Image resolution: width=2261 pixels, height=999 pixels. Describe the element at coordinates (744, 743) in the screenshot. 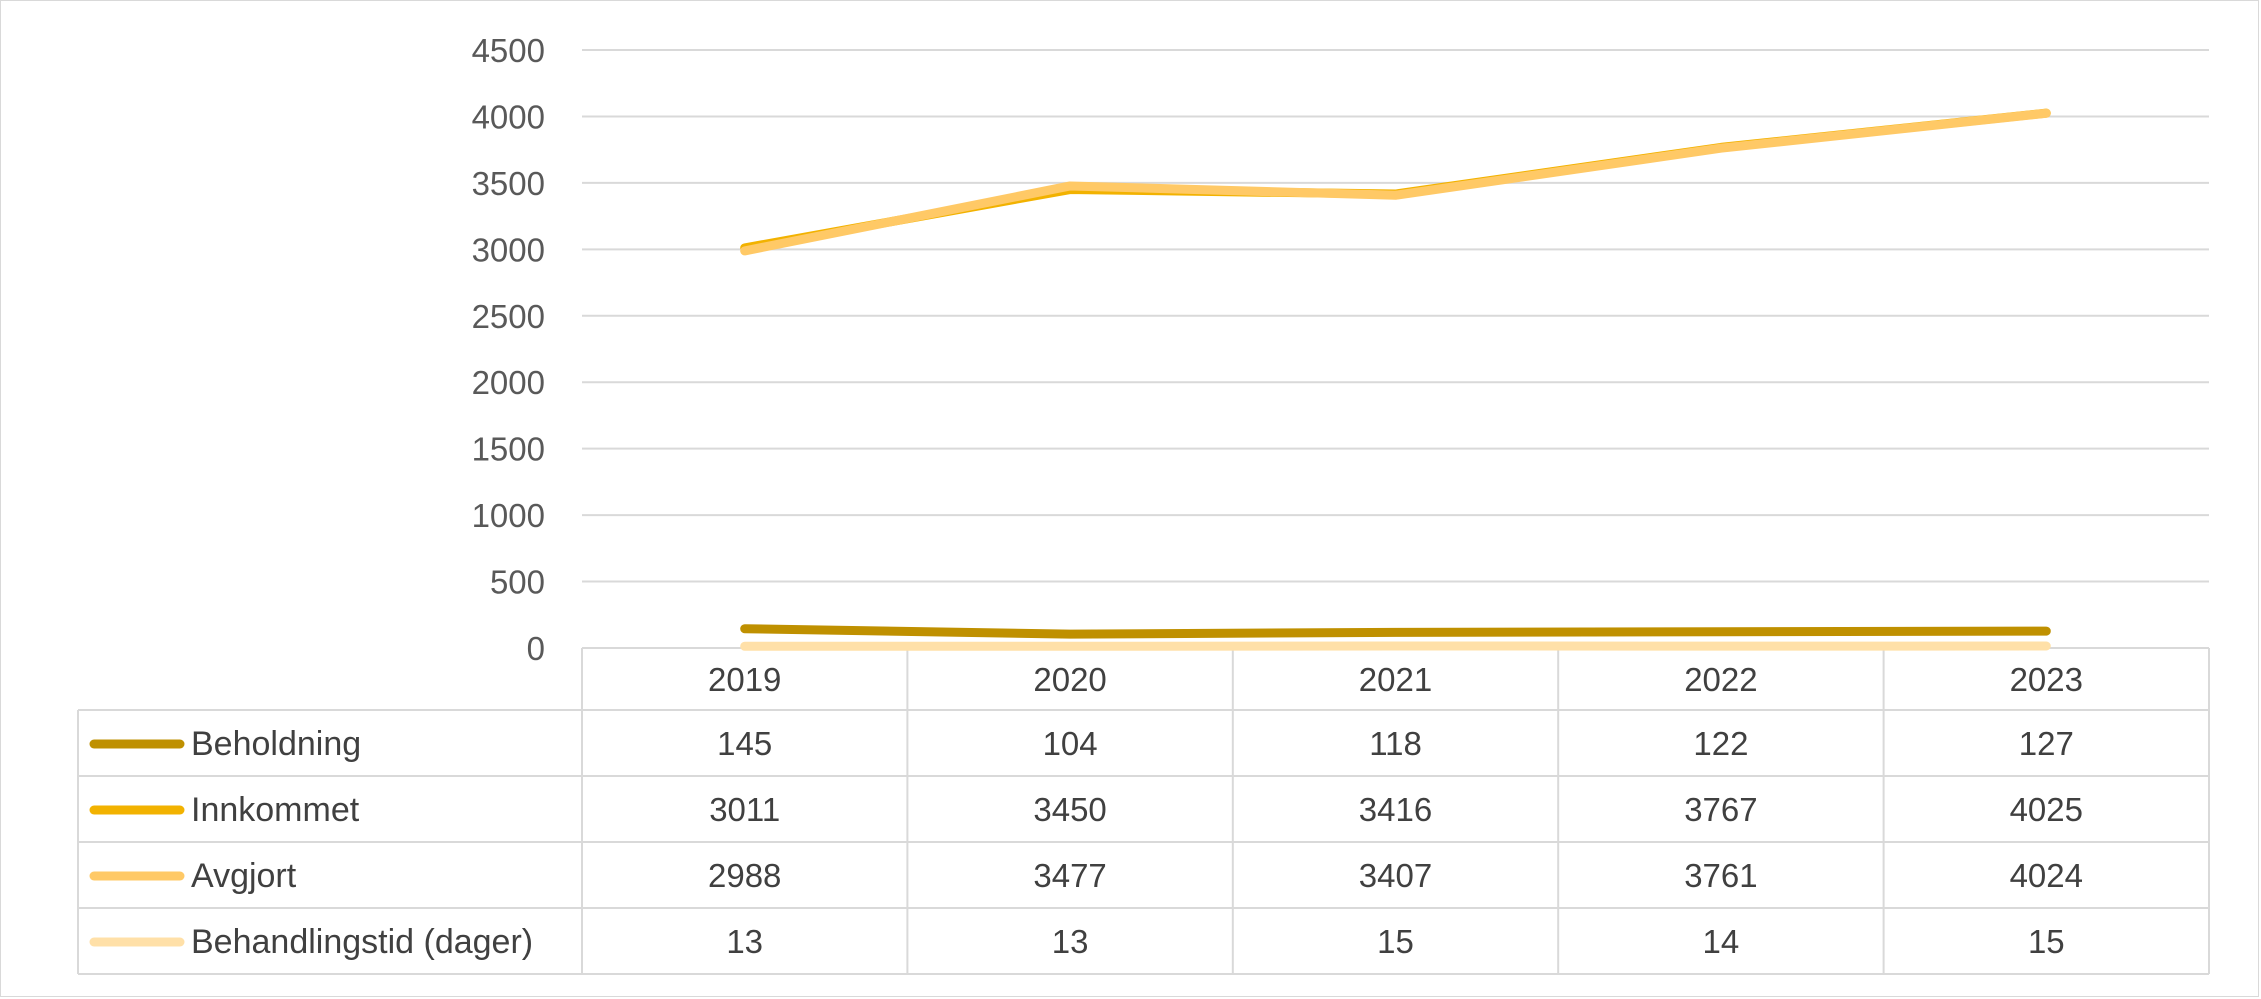

I see `data-label-0-0: 145` at that location.